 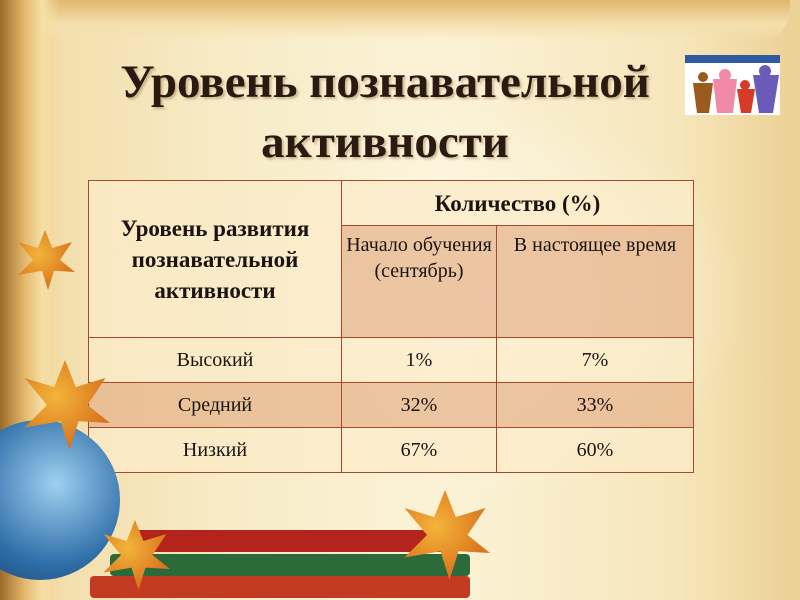 I want to click on table-row: Средний 32% 33%, so click(x=391, y=405).